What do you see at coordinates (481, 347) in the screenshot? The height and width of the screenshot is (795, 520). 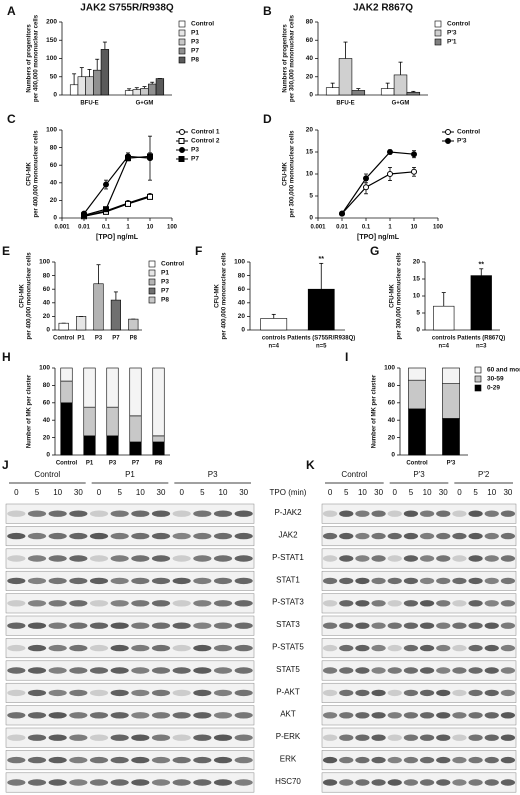 I see `count-label: n=3` at bounding box center [481, 347].